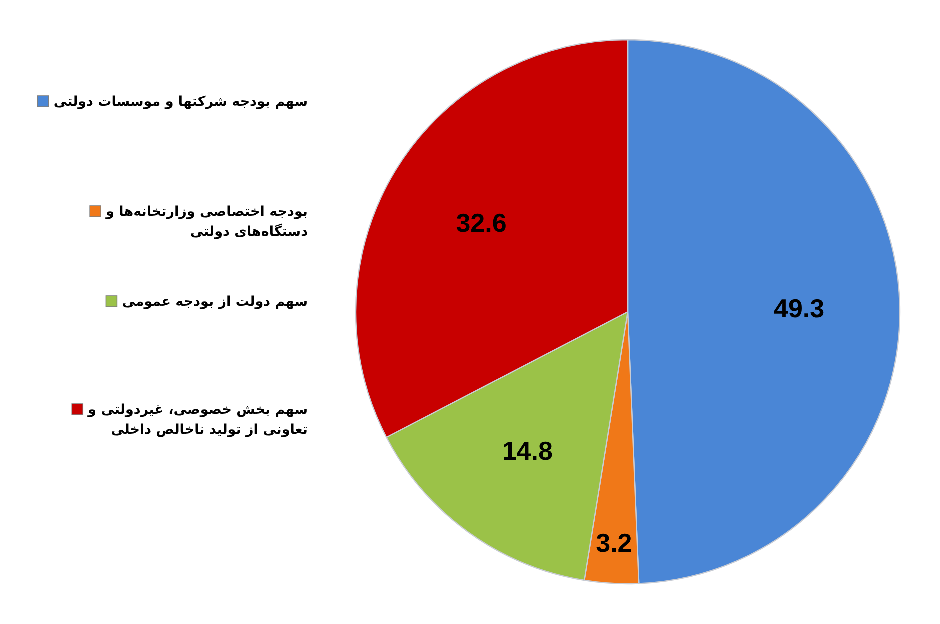 Image resolution: width=940 pixels, height=624 pixels. What do you see at coordinates (527, 451) in the screenshot?
I see `data-label: 14.8` at bounding box center [527, 451].